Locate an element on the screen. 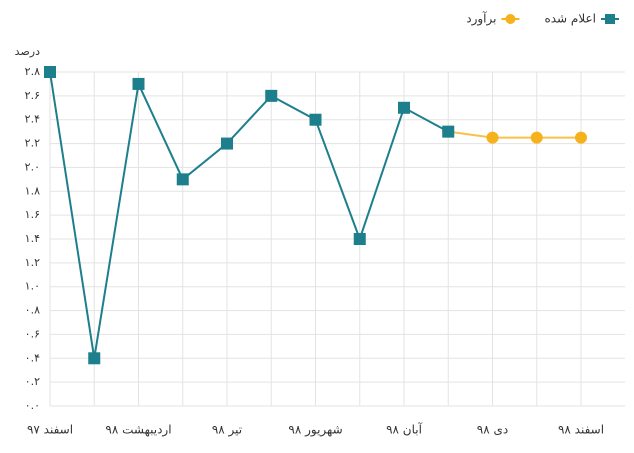  y-tick-label: ۰.۲ is located at coordinates (32, 381).